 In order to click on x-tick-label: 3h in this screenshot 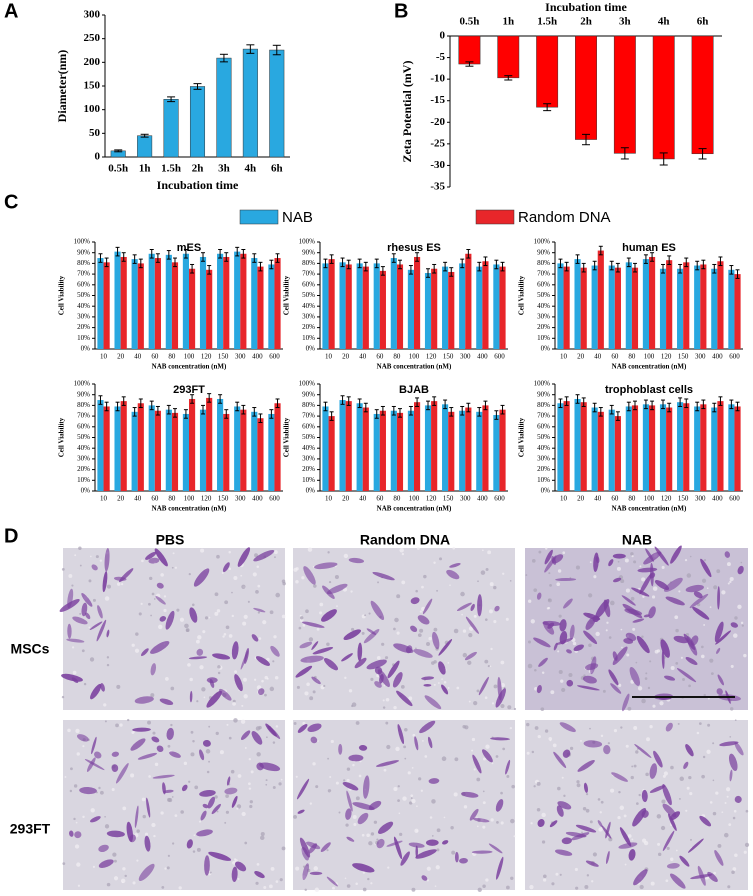, I will do `click(625, 22)`.